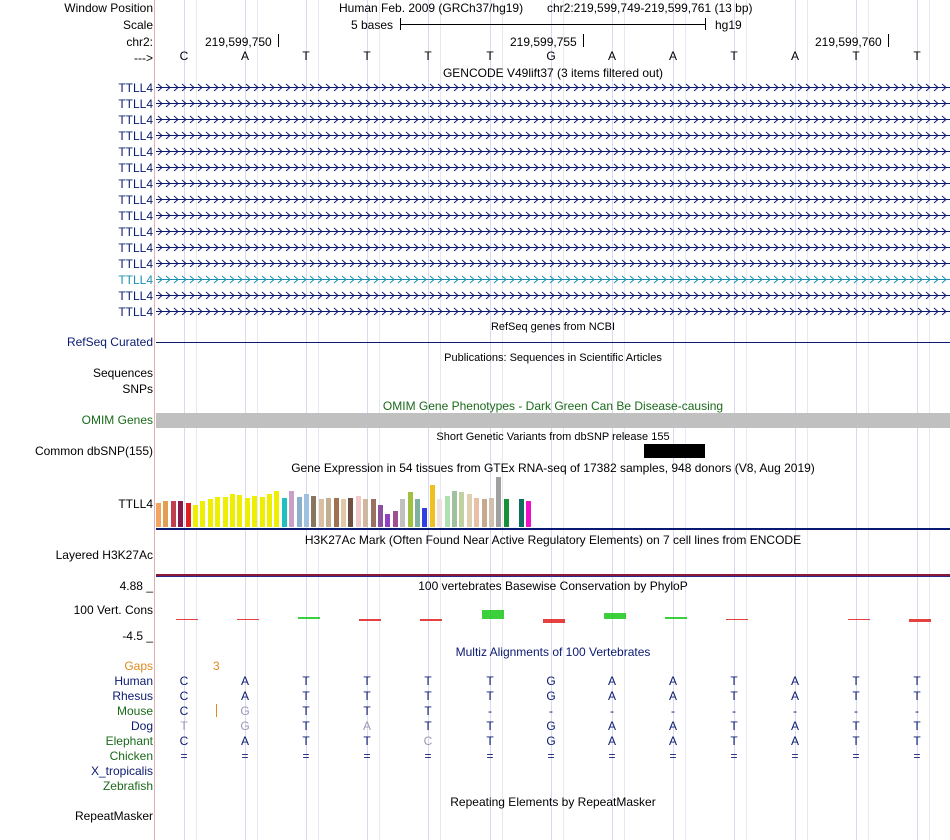  Describe the element at coordinates (113, 610) in the screenshot. I see `phylop-label: 100 Vert. Cons` at that location.